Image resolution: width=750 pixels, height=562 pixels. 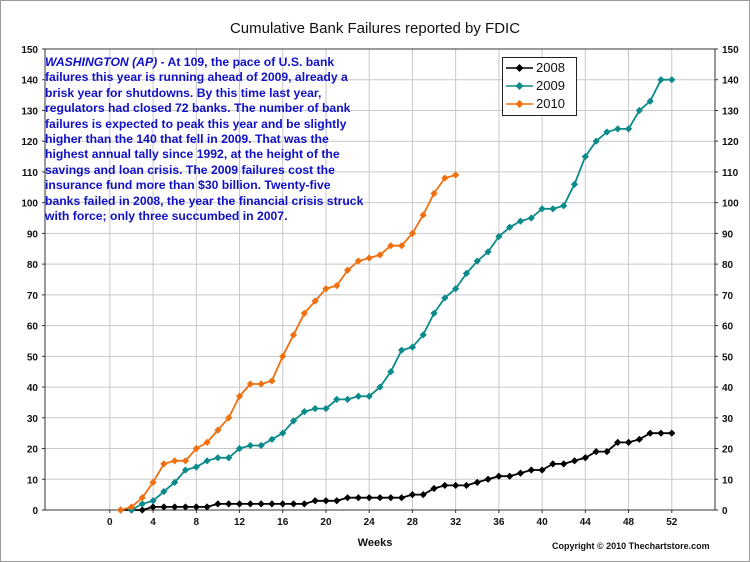 What do you see at coordinates (499, 522) in the screenshot?
I see `x-tick-label: 36` at bounding box center [499, 522].